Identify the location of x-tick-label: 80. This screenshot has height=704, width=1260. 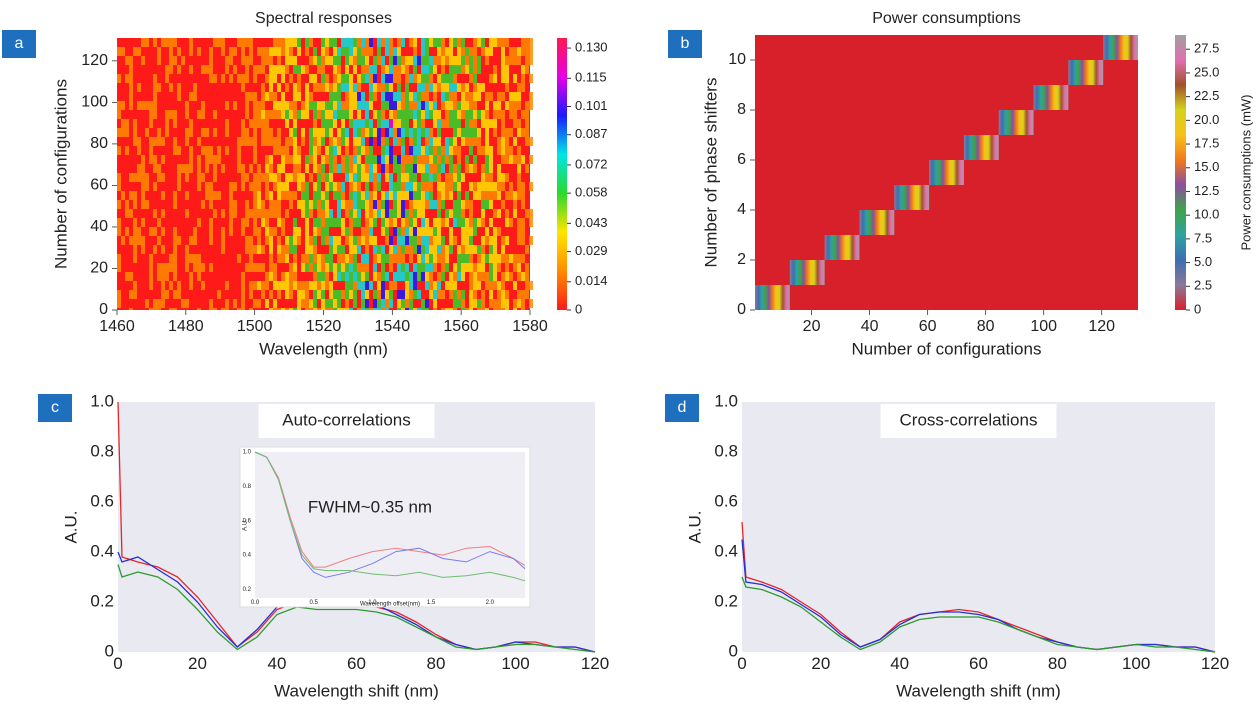
(1057, 663).